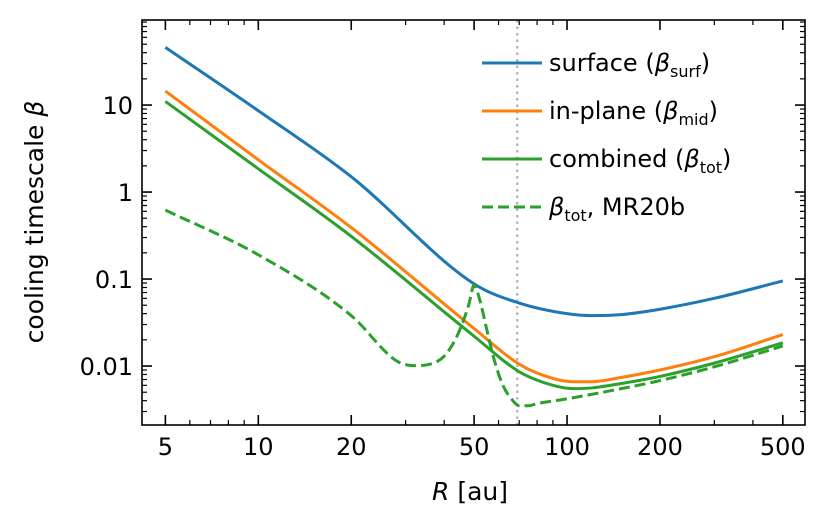 The width and height of the screenshot is (830, 526). I want to click on legend-label-2: combined (βtot), so click(640, 161).